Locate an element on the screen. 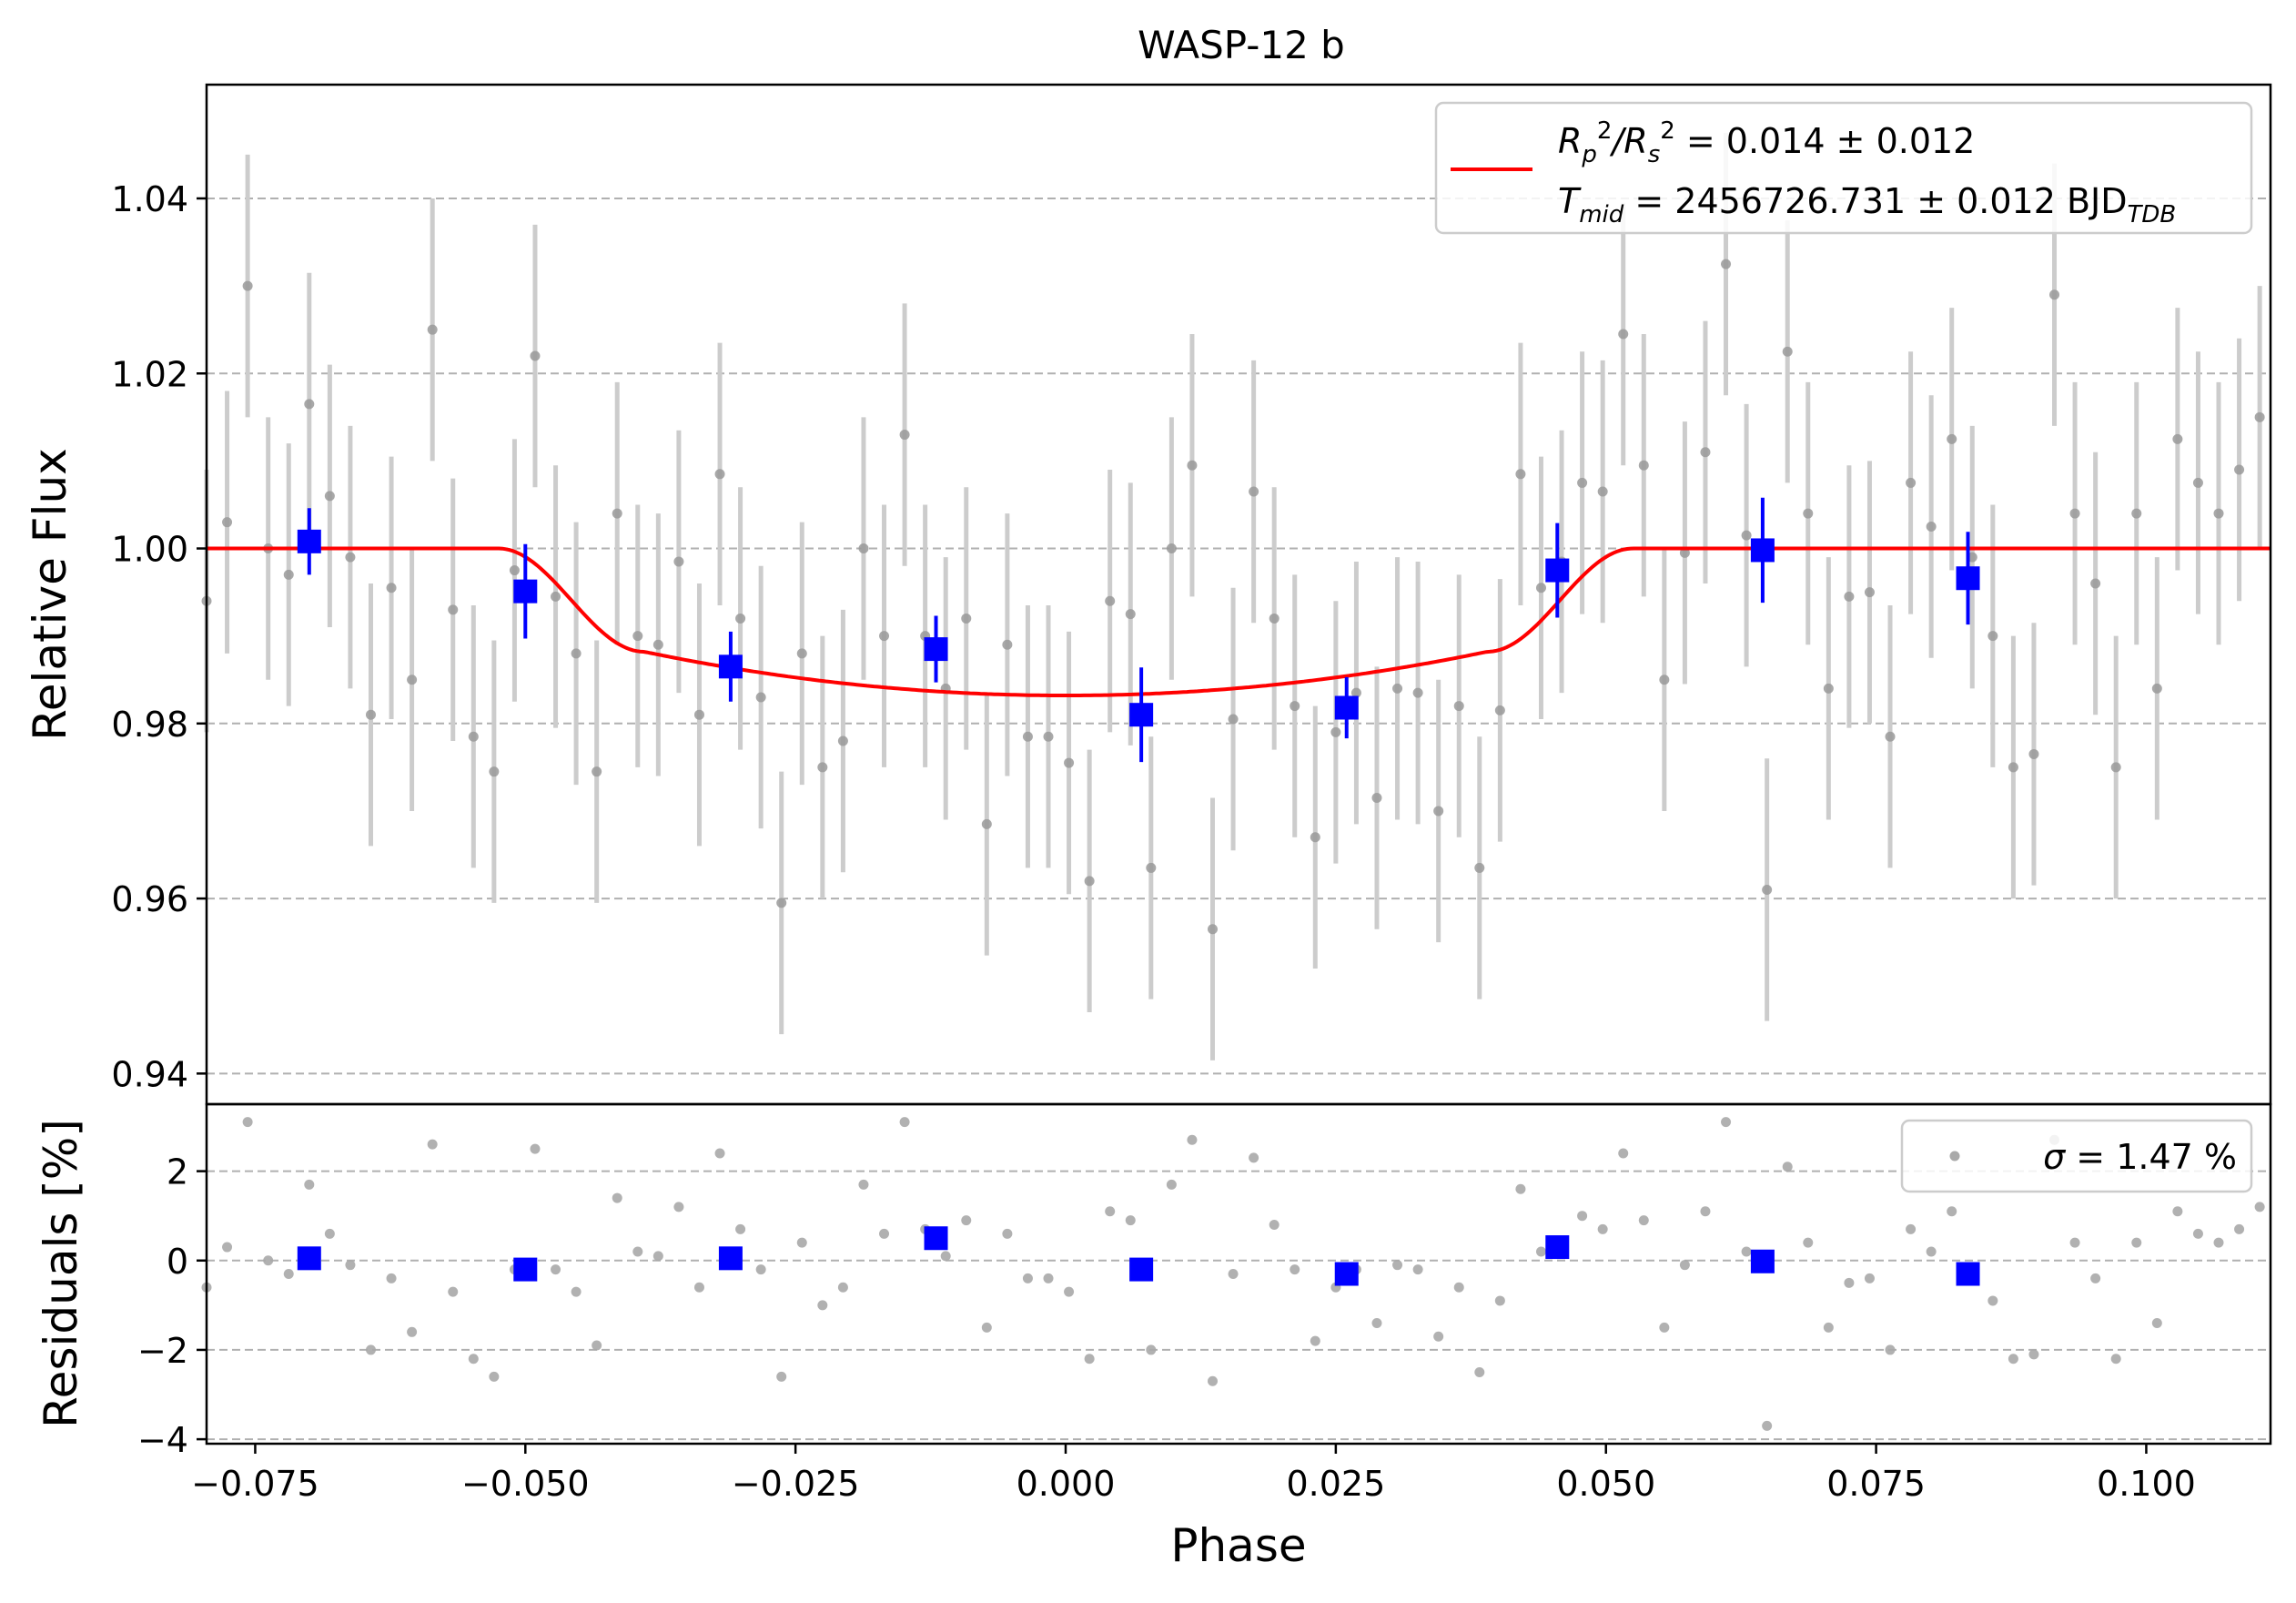  residuals-y-ticks: −4 −2 0 2 is located at coordinates (172, 1306).